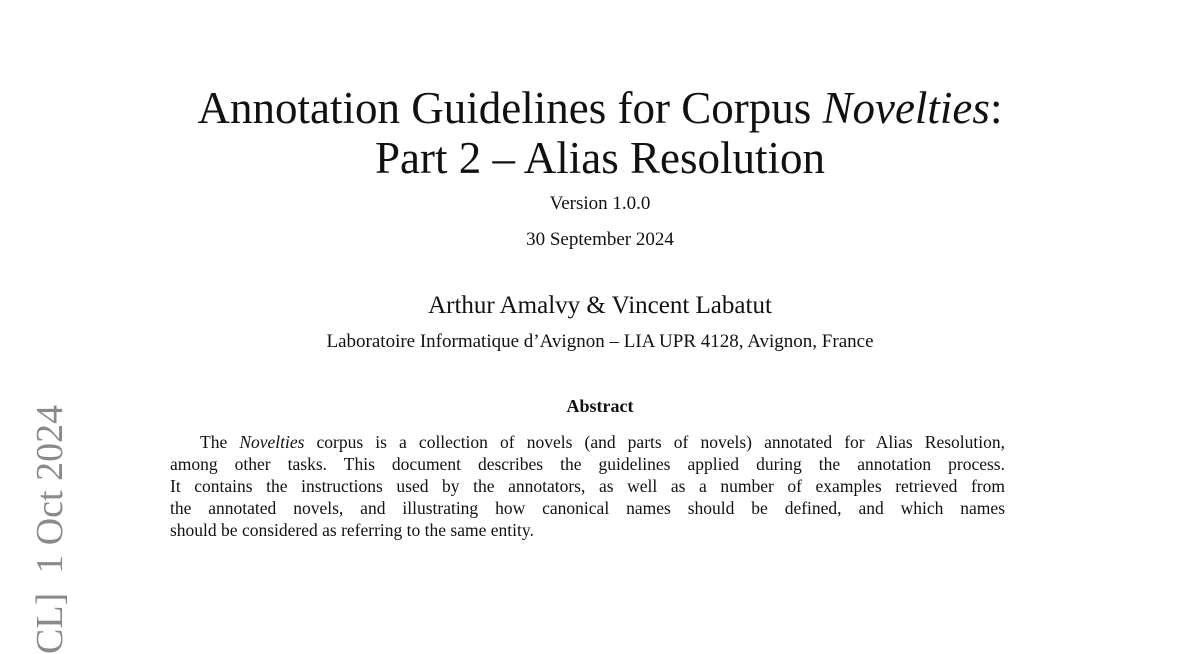  Describe the element at coordinates (510, 108) in the screenshot. I see `title-prefix: Annotation Guidelines for Corpus` at that location.